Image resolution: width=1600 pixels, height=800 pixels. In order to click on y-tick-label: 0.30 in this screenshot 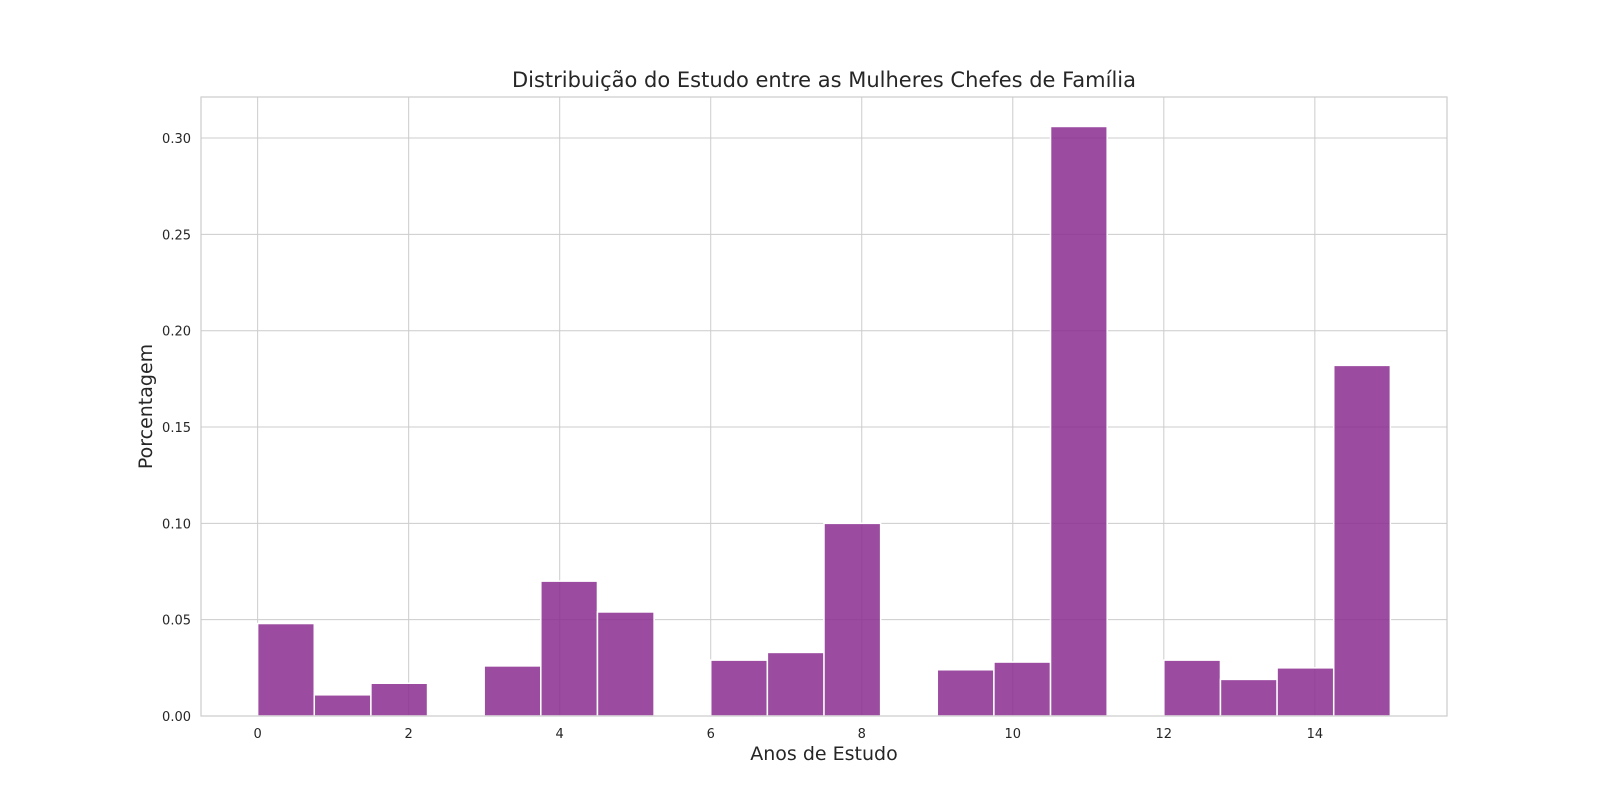, I will do `click(176, 139)`.